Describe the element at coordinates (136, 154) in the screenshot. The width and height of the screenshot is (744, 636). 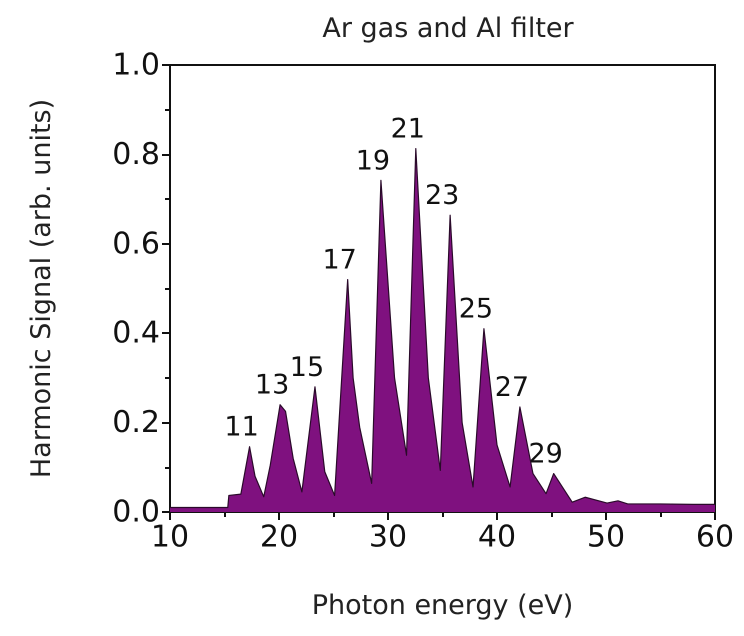
I see `y-tick-label: 0.8` at that location.